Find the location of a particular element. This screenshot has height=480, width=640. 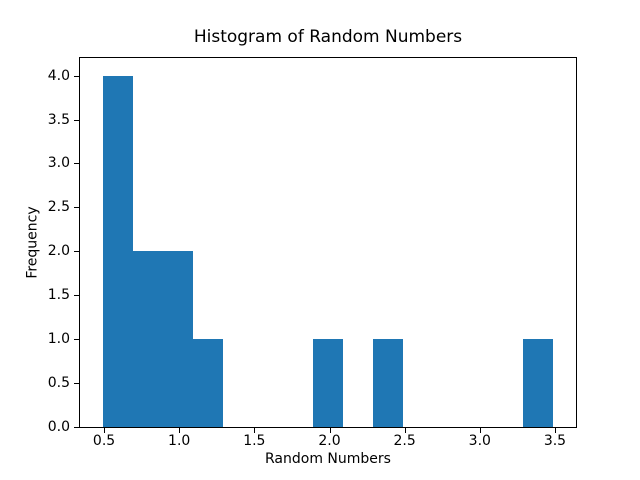

y-tick-label: 1.5 is located at coordinates (58, 295).